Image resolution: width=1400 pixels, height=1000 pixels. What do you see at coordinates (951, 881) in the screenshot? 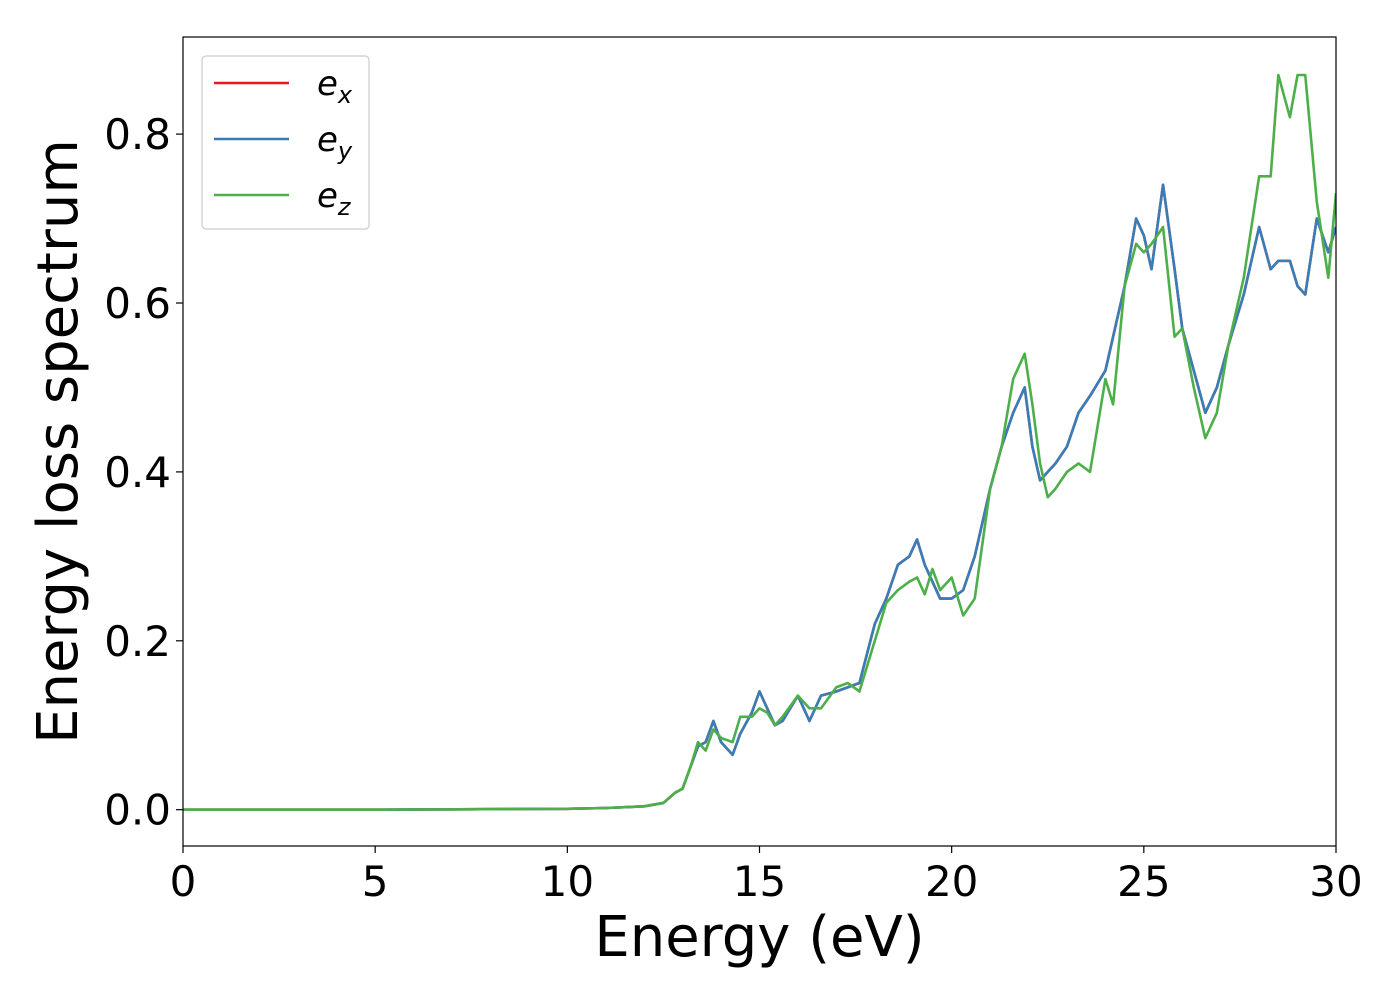
I see `x-tick-label: 20` at bounding box center [951, 881].